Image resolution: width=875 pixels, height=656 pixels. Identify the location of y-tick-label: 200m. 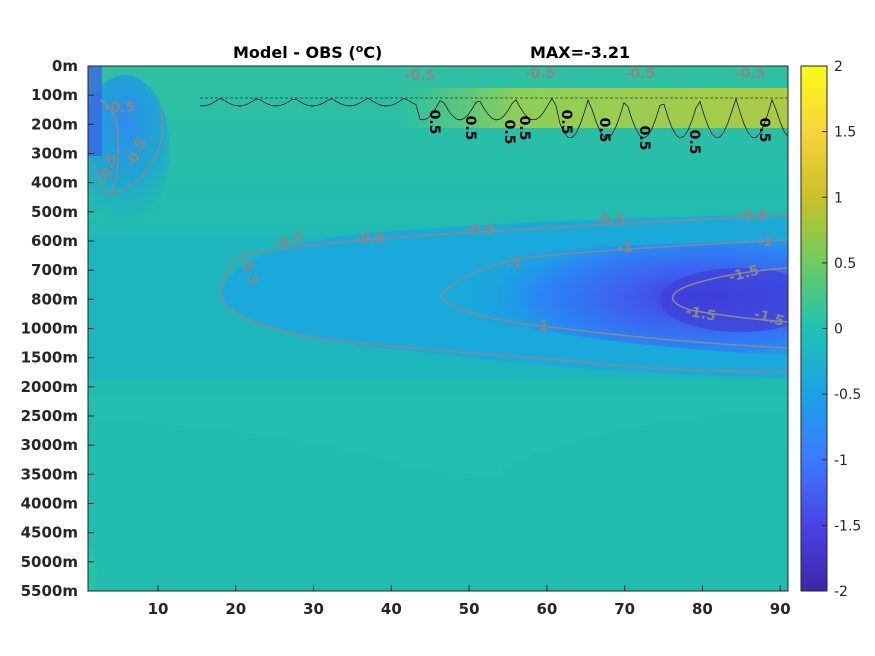
(54, 124).